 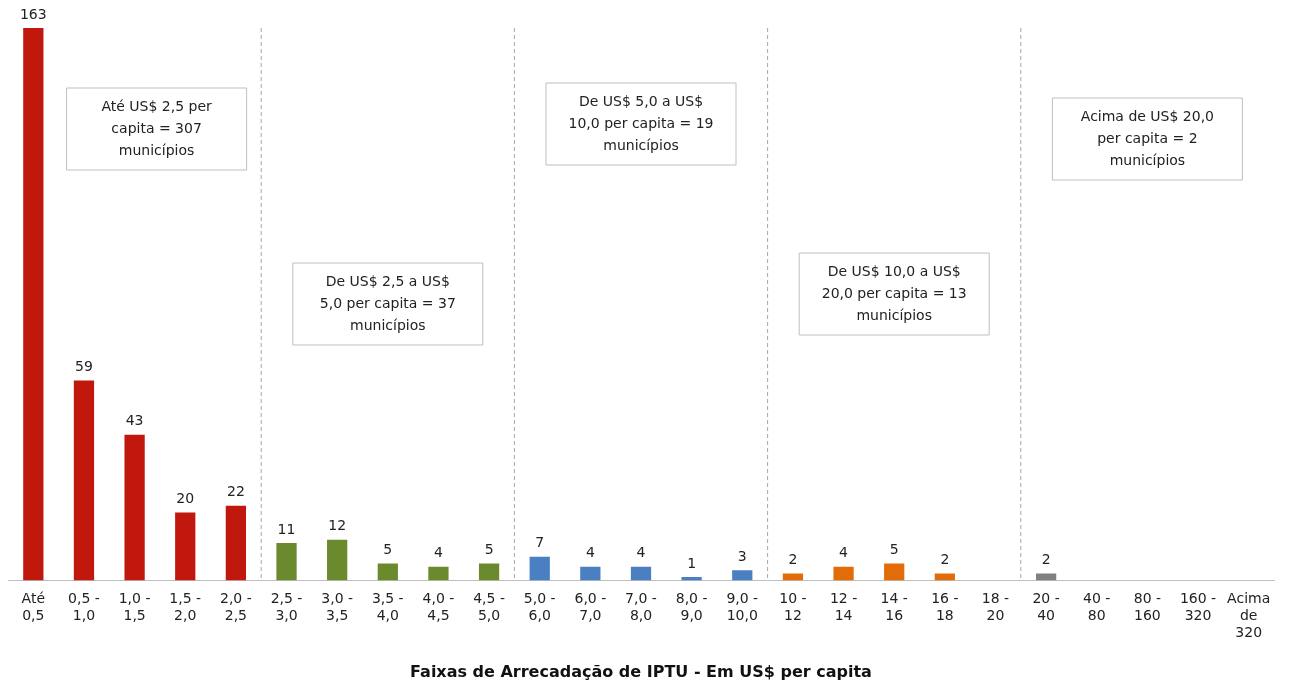 What do you see at coordinates (84, 366) in the screenshot?
I see `data-label: 59` at bounding box center [84, 366].